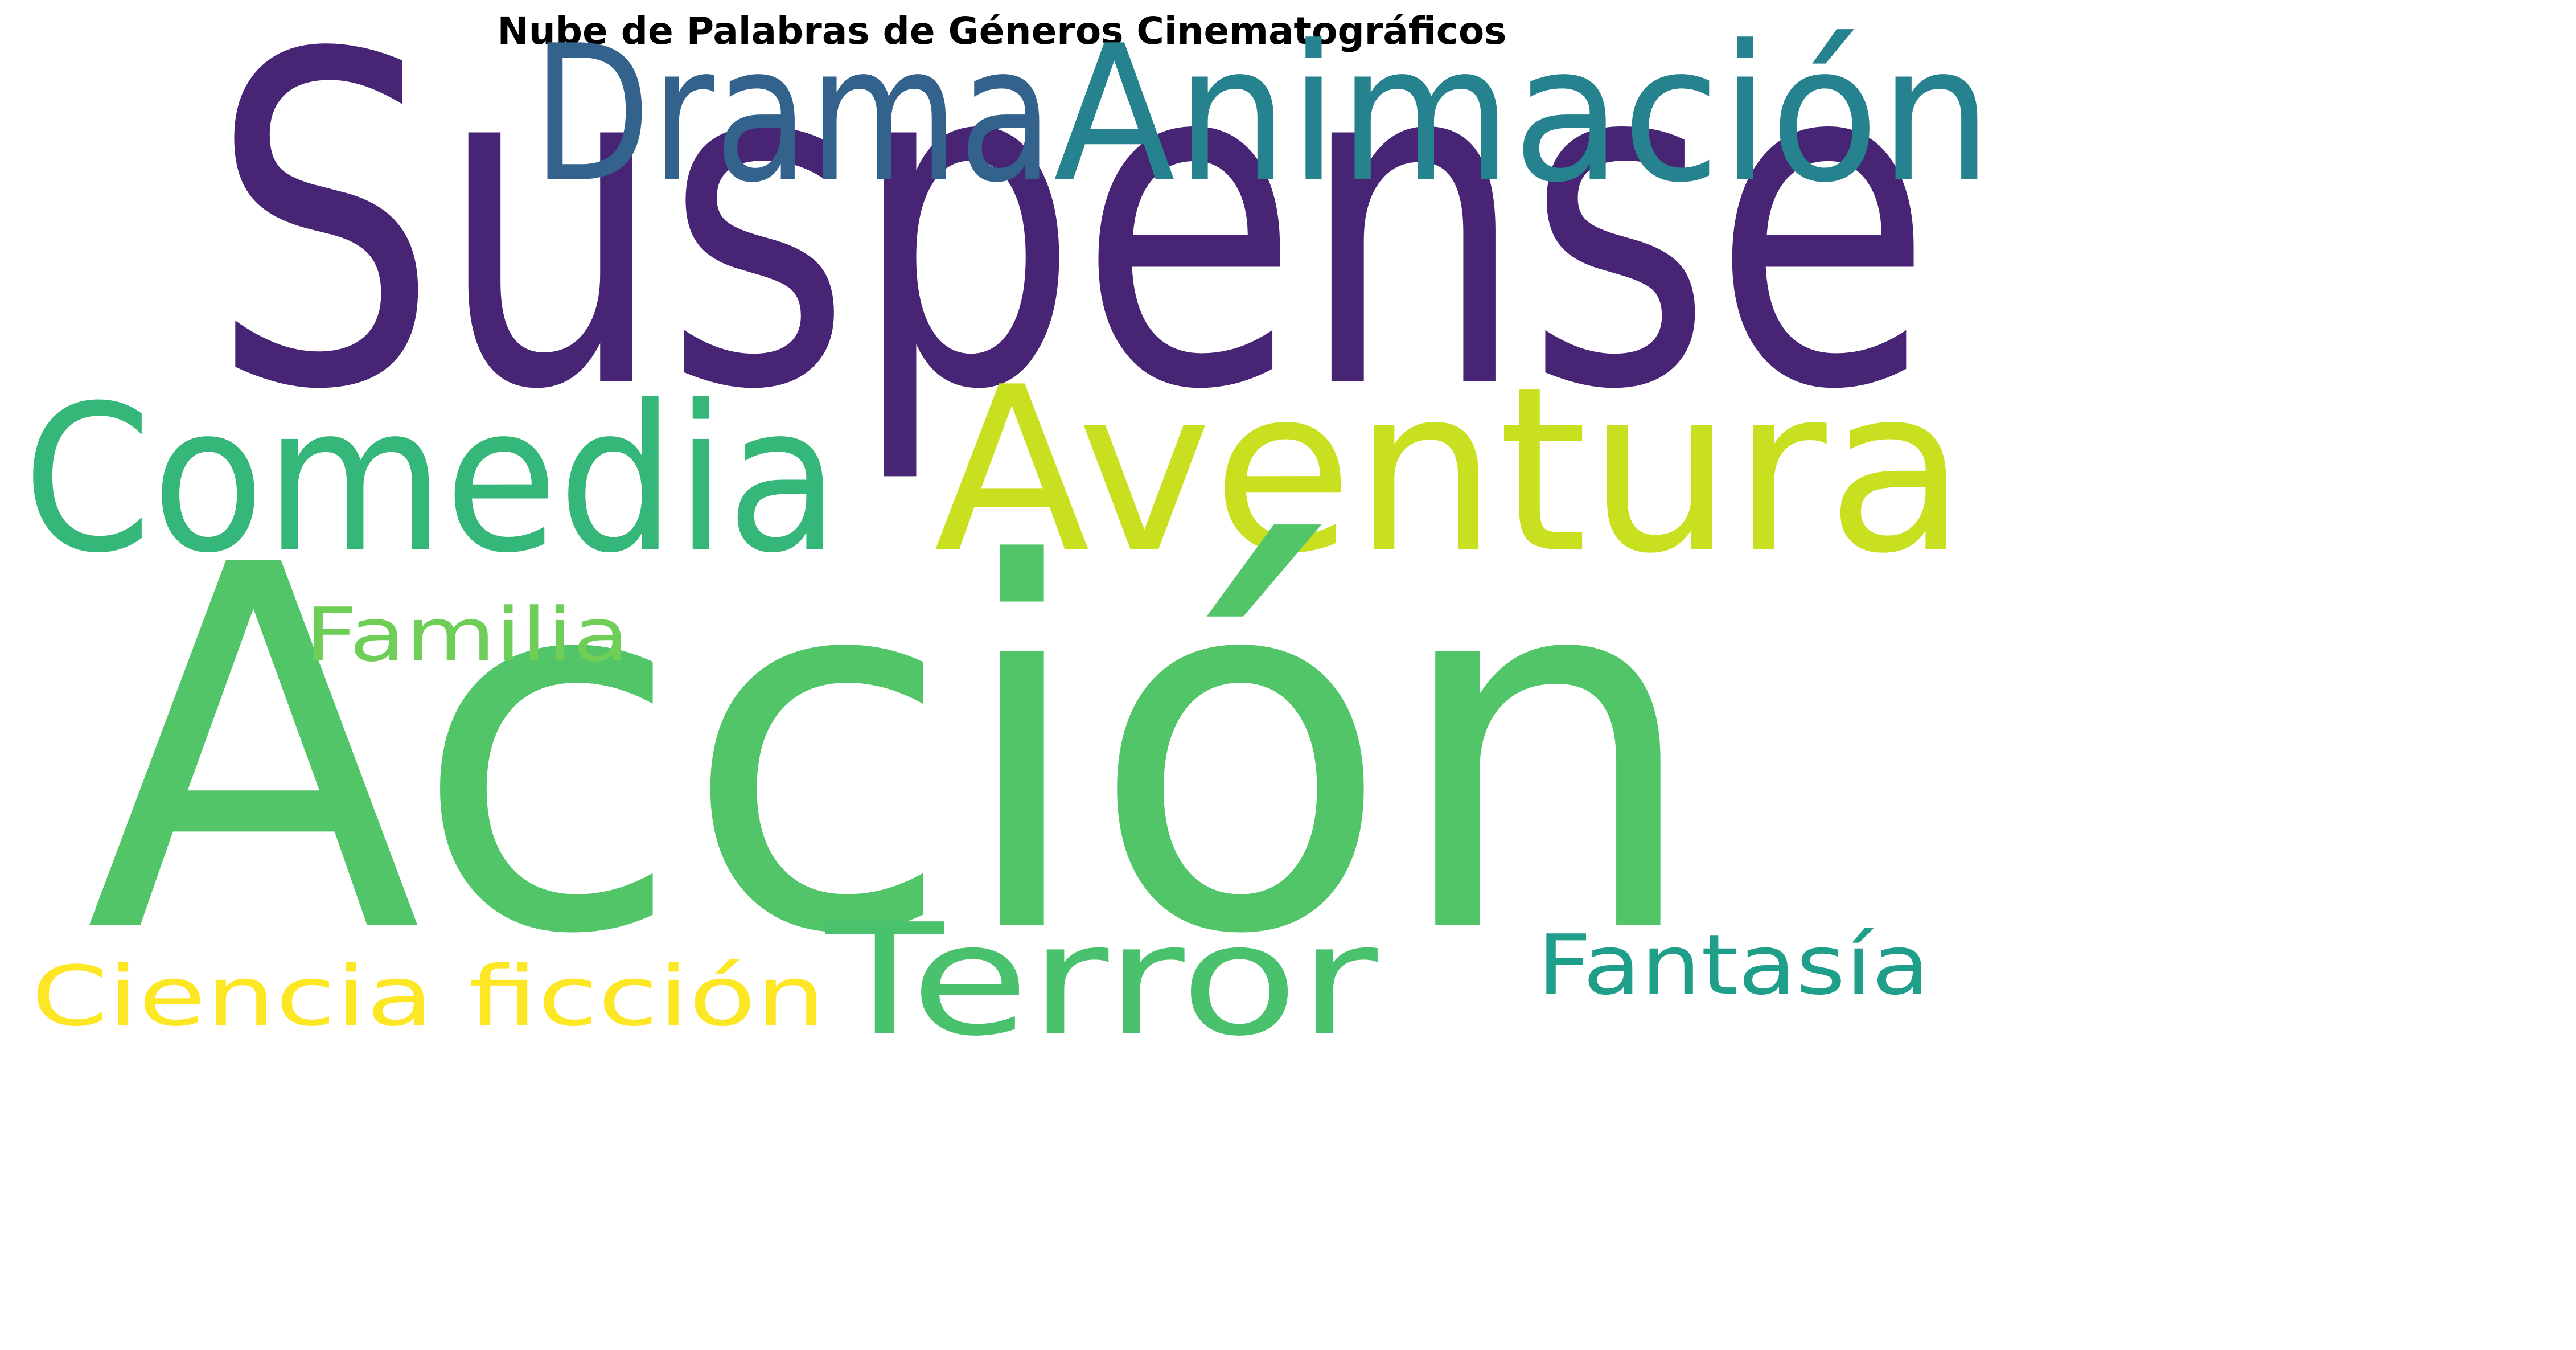  Describe the element at coordinates (467, 635) in the screenshot. I see `word-familia: Familia` at that location.